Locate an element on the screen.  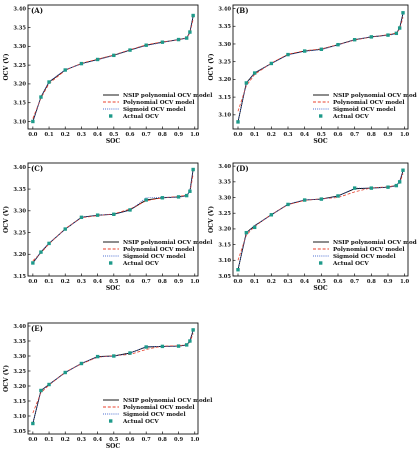
x-tick-label: 0.8 is located at coordinates (162, 440).